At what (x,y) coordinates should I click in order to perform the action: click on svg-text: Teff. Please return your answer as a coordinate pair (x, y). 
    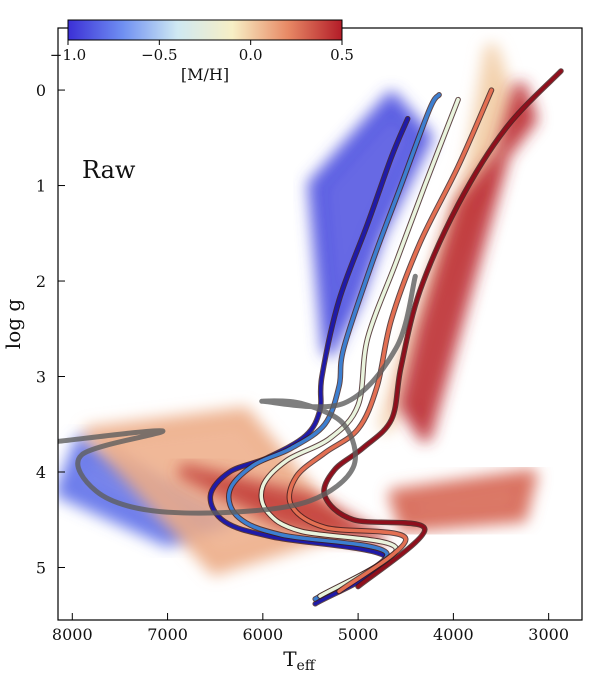
    Looking at the image, I should click on (299, 660).